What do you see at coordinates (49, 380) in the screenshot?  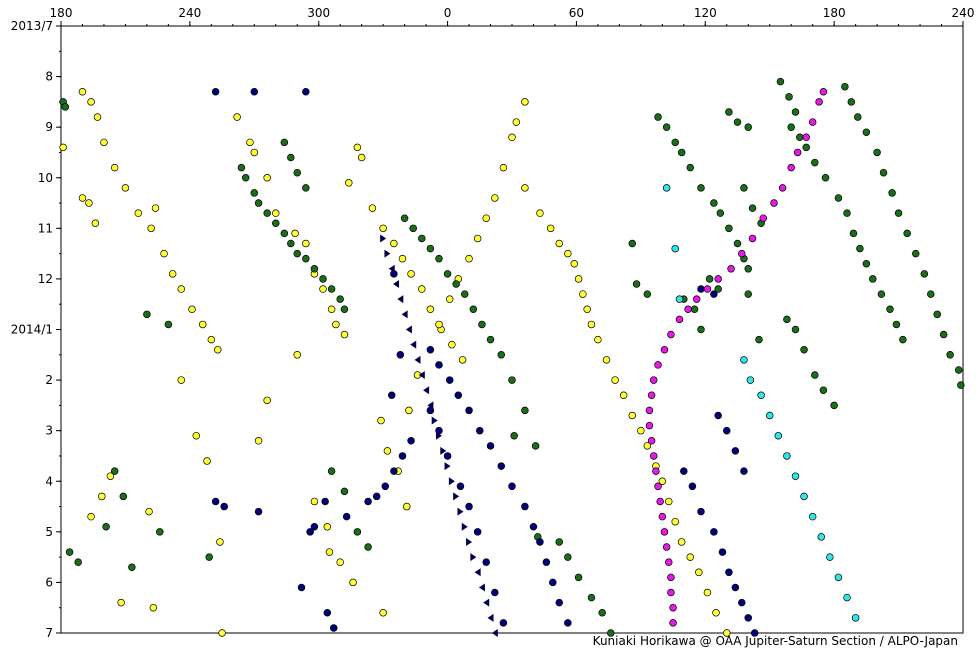 I see `y-tick-label: 2` at bounding box center [49, 380].